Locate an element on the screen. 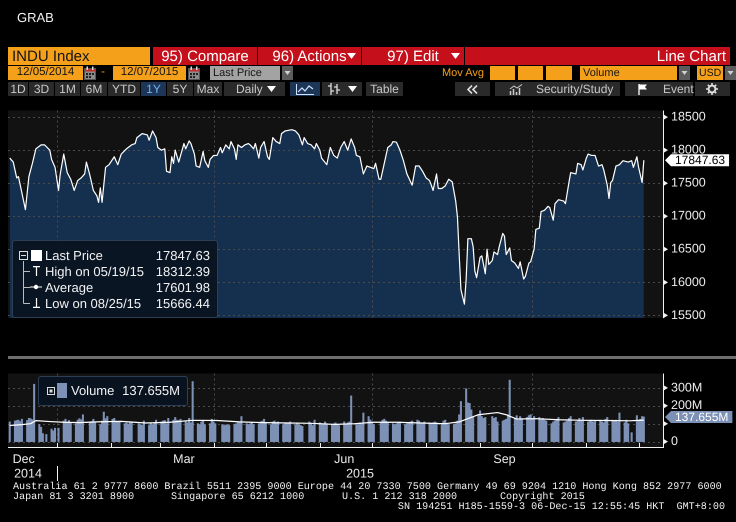 This screenshot has width=736, height=522. button: Line Chart is located at coordinates (597, 56).